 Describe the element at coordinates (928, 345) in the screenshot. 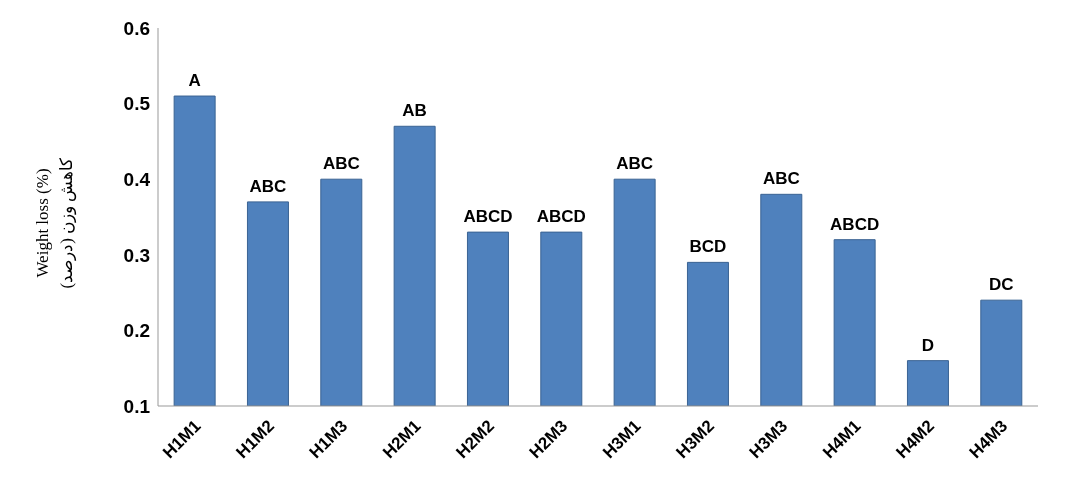

I see `data-label: D` at that location.